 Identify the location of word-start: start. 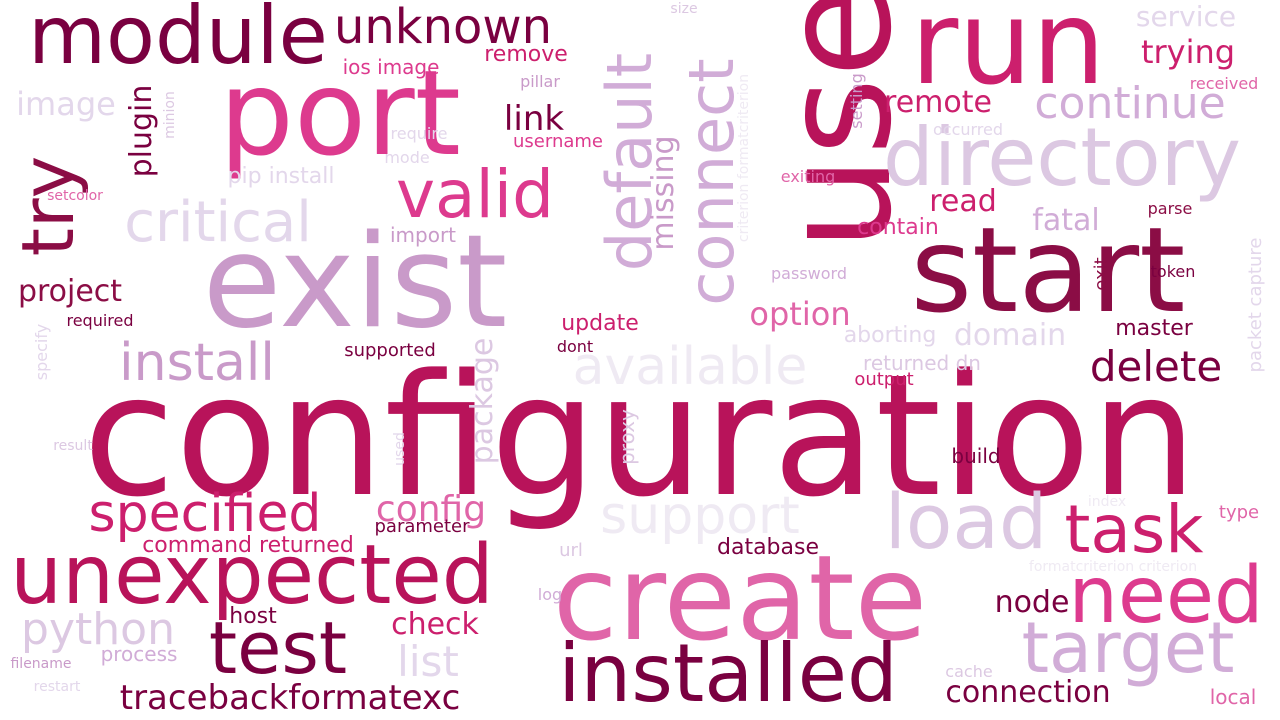
(1048, 270).